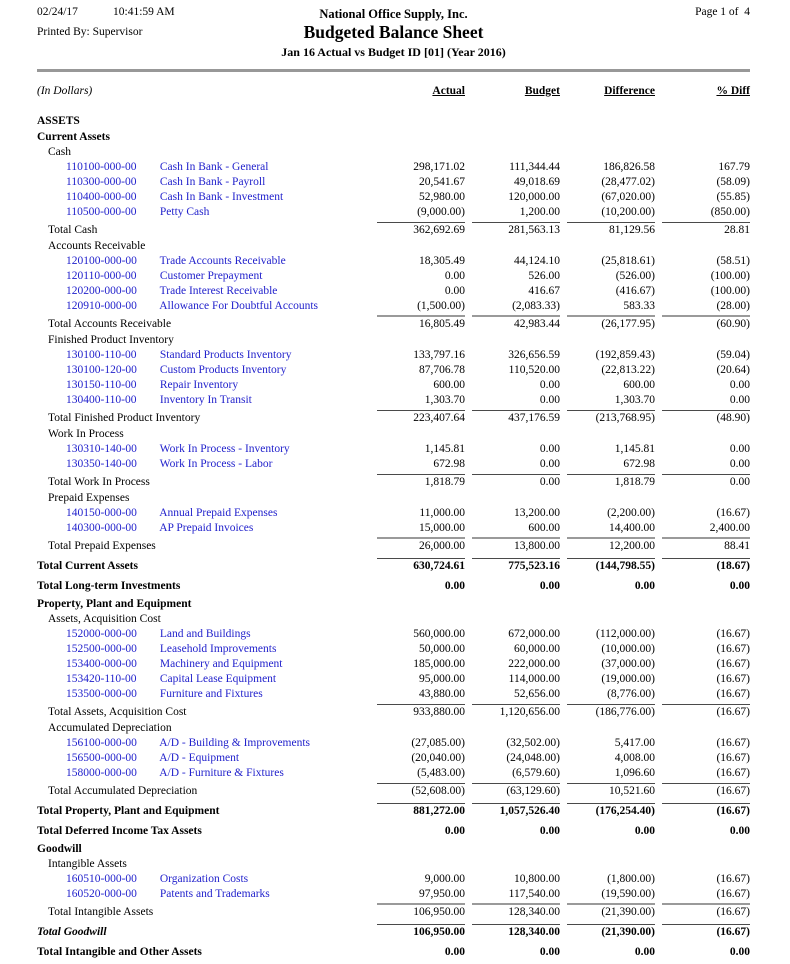  Describe the element at coordinates (101, 291) in the screenshot. I see `account-code: 120200-000-00` at that location.